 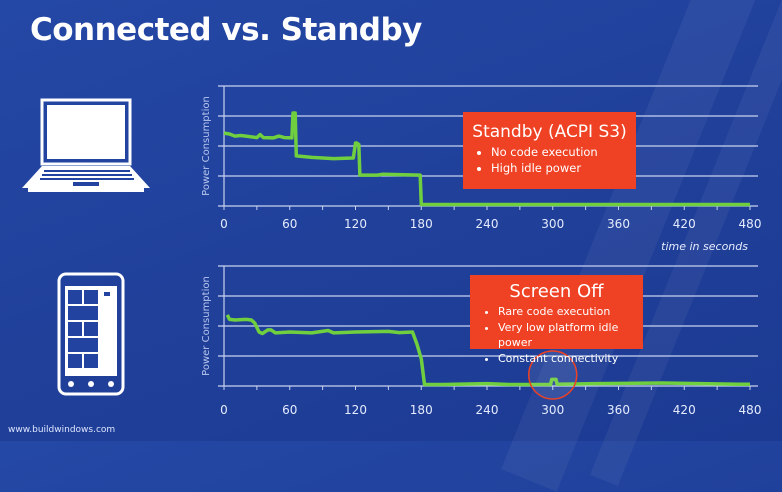 I want to click on laptop-icon, so click(x=86, y=145).